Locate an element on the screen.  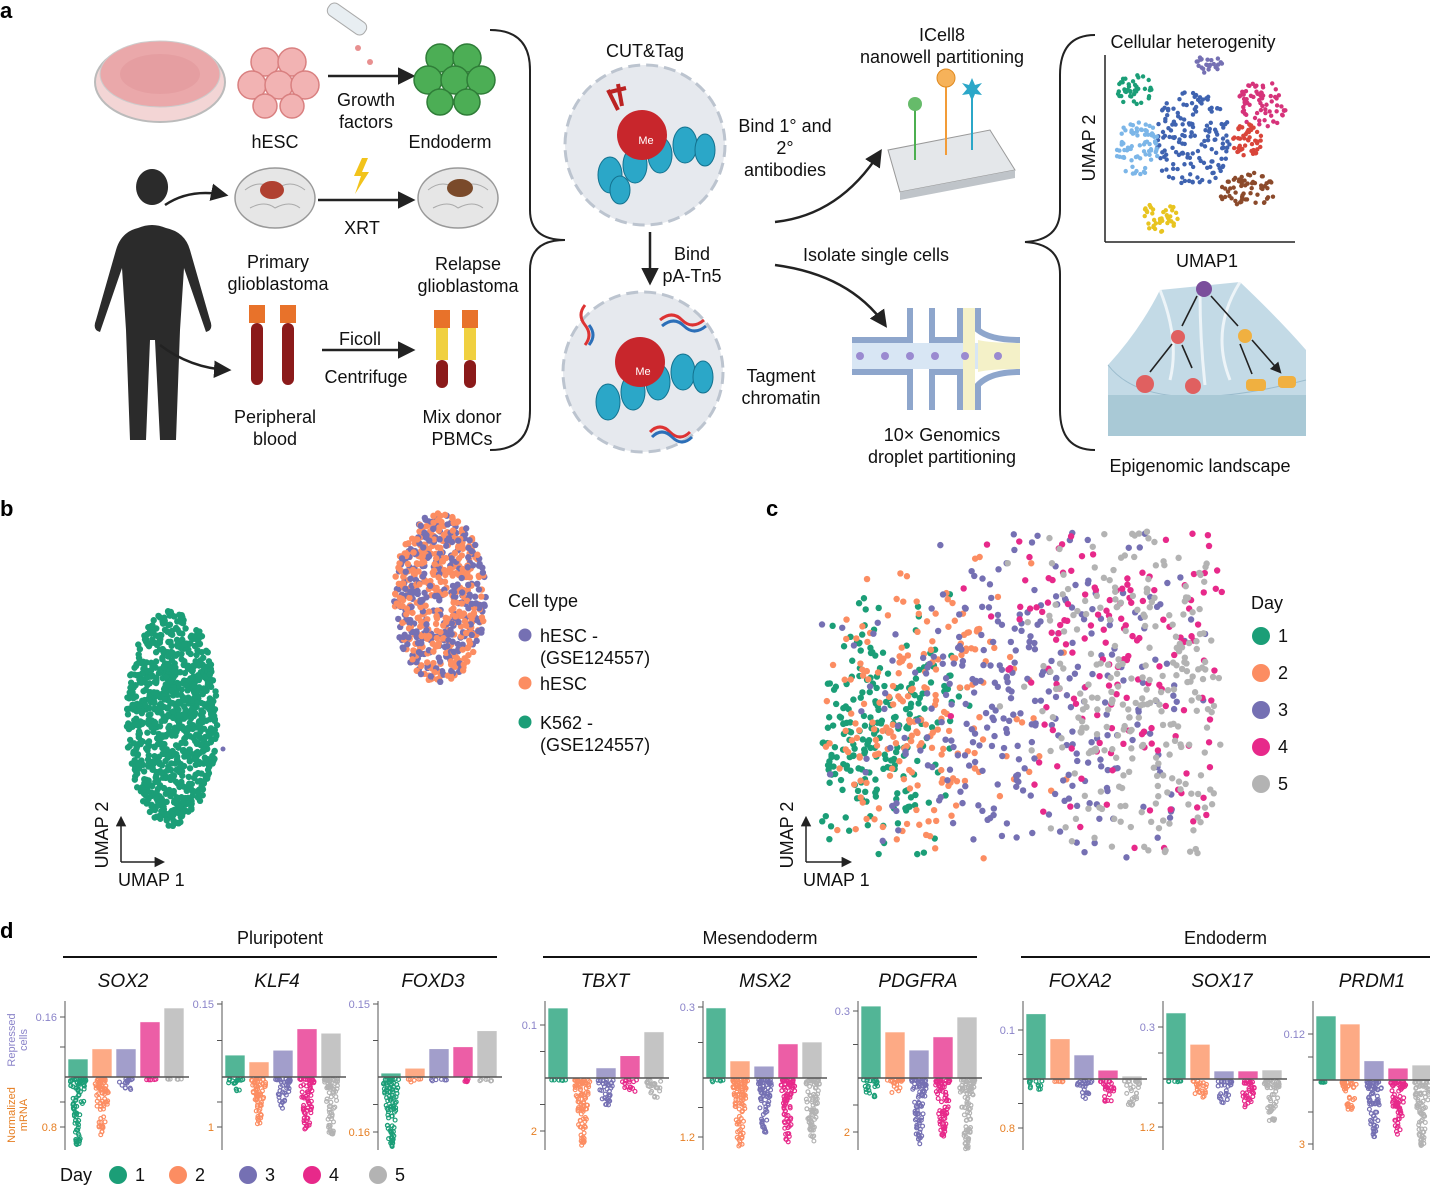
legend-item: 5 is located at coordinates (1270, 784).